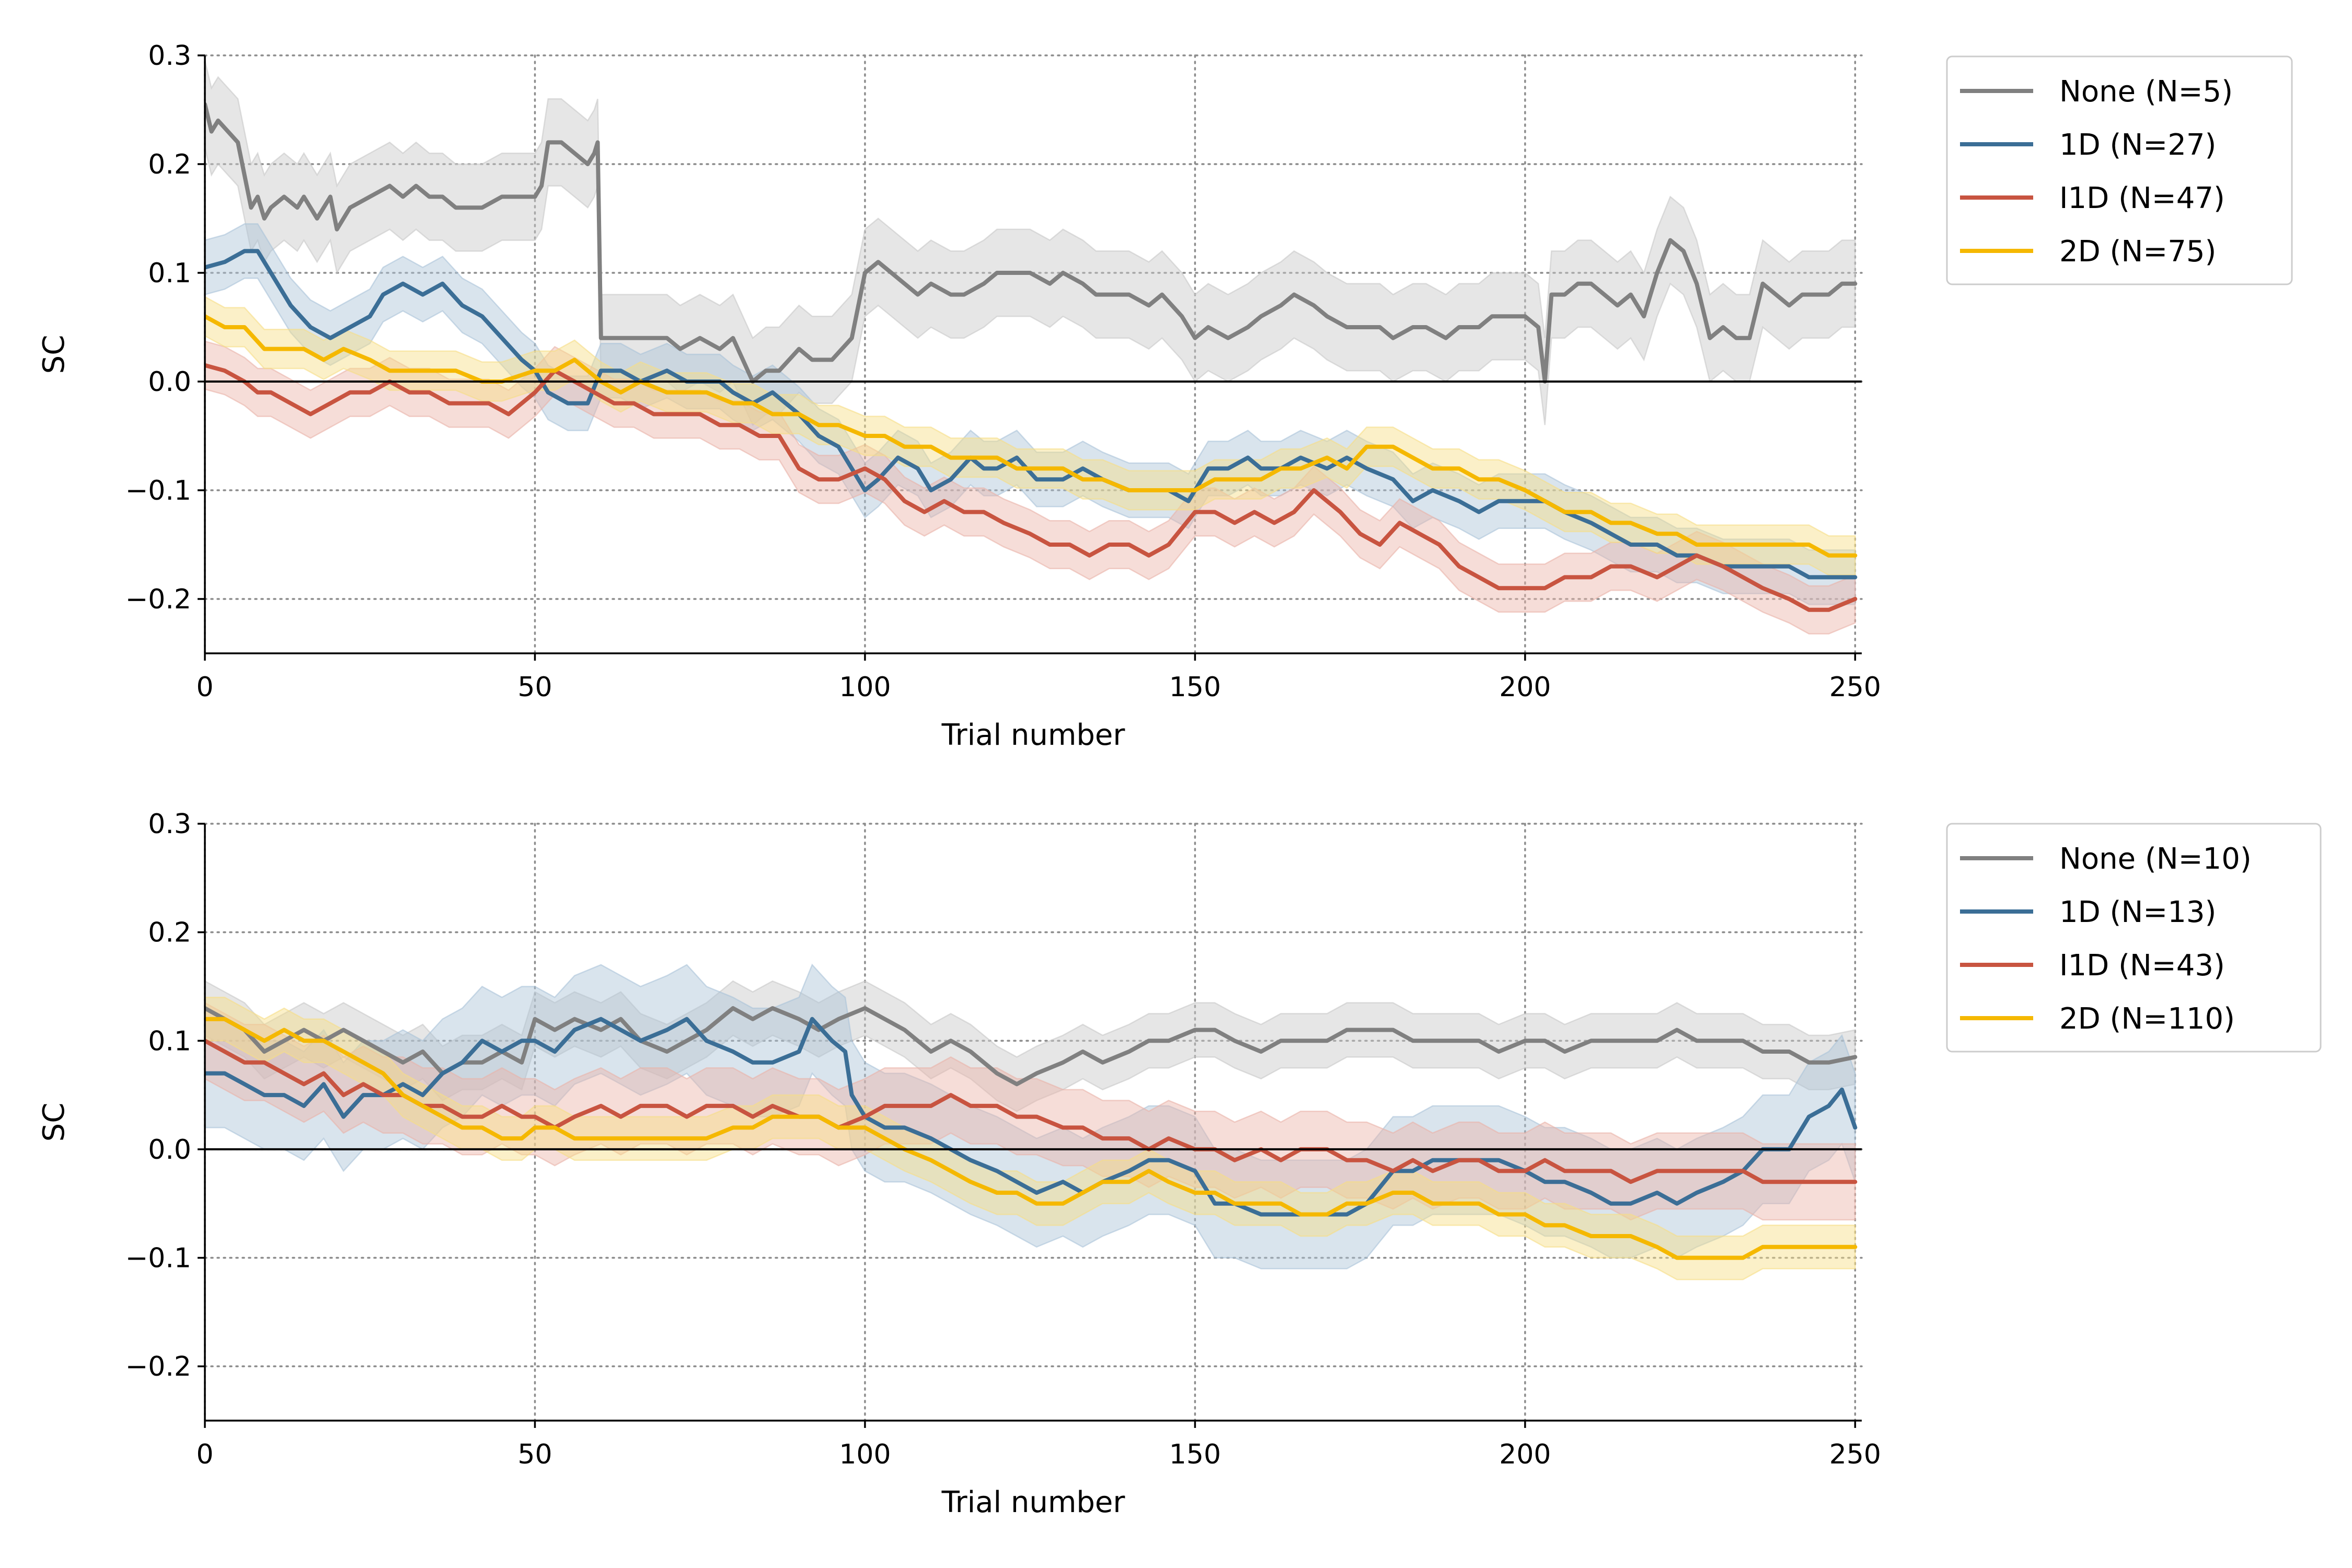 The image size is (2352, 1568). I want to click on legend: None (N=10) 1D (N=13) I1D (N=43) 2D (N=110), so click(2134, 938).